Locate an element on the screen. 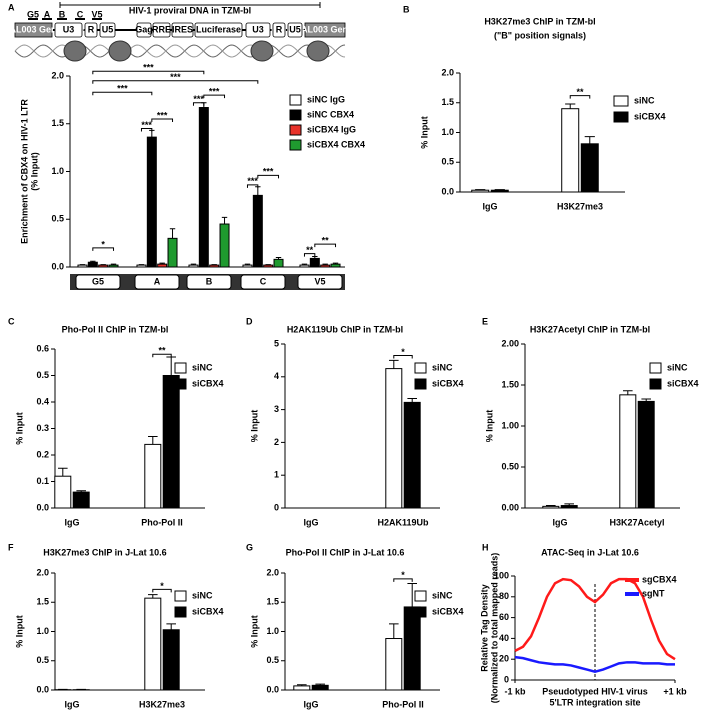  legend-label: siNC CBX4 is located at coordinates (330, 114).